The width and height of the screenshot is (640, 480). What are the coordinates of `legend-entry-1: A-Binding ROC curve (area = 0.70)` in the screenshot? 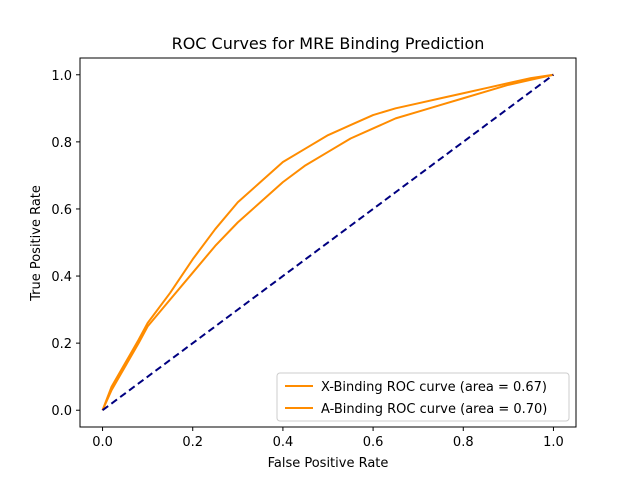 It's located at (434, 409).